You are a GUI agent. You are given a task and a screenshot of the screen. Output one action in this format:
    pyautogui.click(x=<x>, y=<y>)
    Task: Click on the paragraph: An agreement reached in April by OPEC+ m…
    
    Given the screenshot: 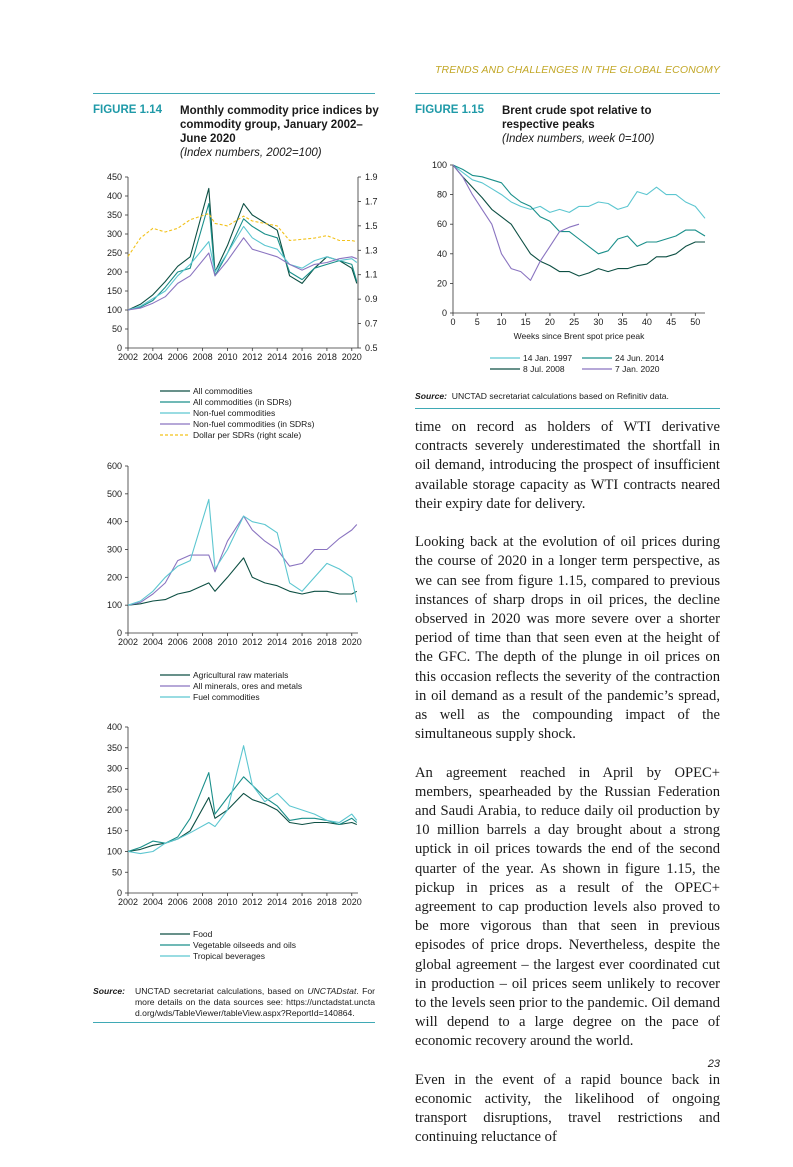 What is the action you would take?
    pyautogui.click(x=567, y=907)
    